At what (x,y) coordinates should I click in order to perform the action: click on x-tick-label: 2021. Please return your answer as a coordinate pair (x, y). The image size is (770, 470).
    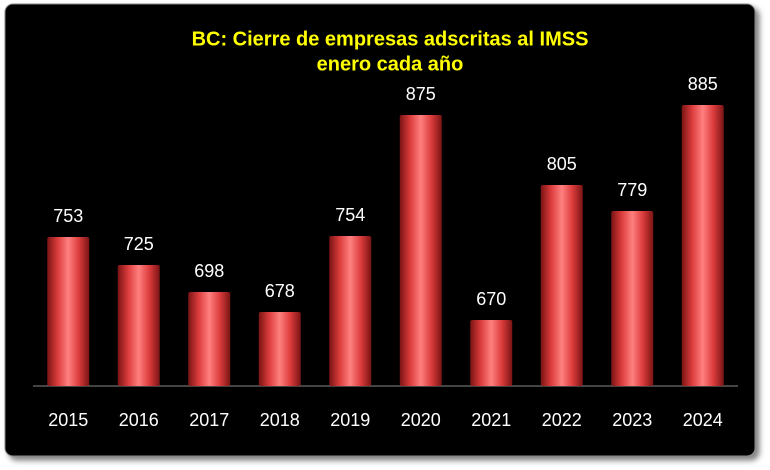
    Looking at the image, I should click on (491, 420).